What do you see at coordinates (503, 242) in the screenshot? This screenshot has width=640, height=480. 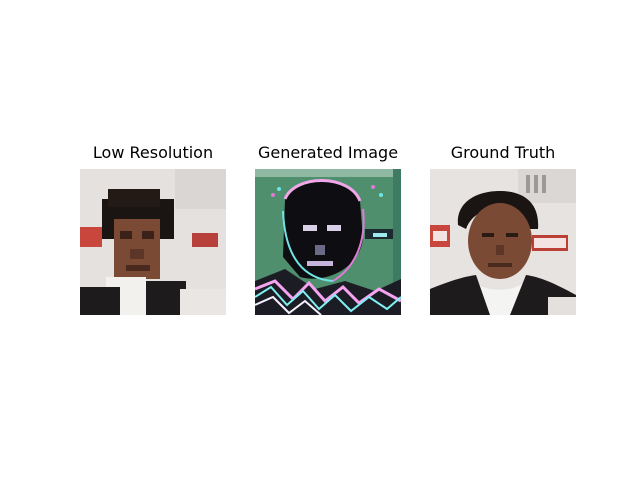 I see `ground-truth-image` at bounding box center [503, 242].